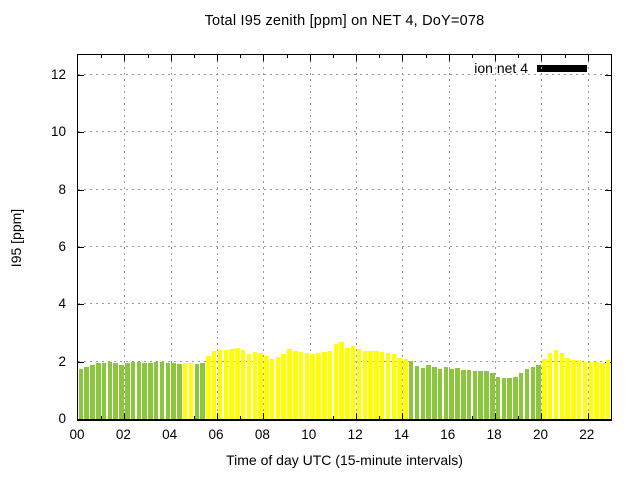 The image size is (640, 480). What do you see at coordinates (309, 434) in the screenshot?
I see `x-tick-label: 10` at bounding box center [309, 434].